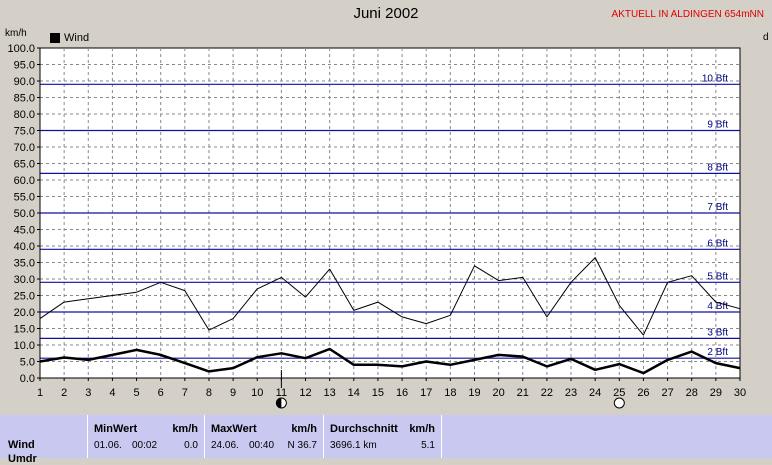  I want to click on station-label: AKTUELL IN ALDINGEN 654mNN, so click(687, 14).